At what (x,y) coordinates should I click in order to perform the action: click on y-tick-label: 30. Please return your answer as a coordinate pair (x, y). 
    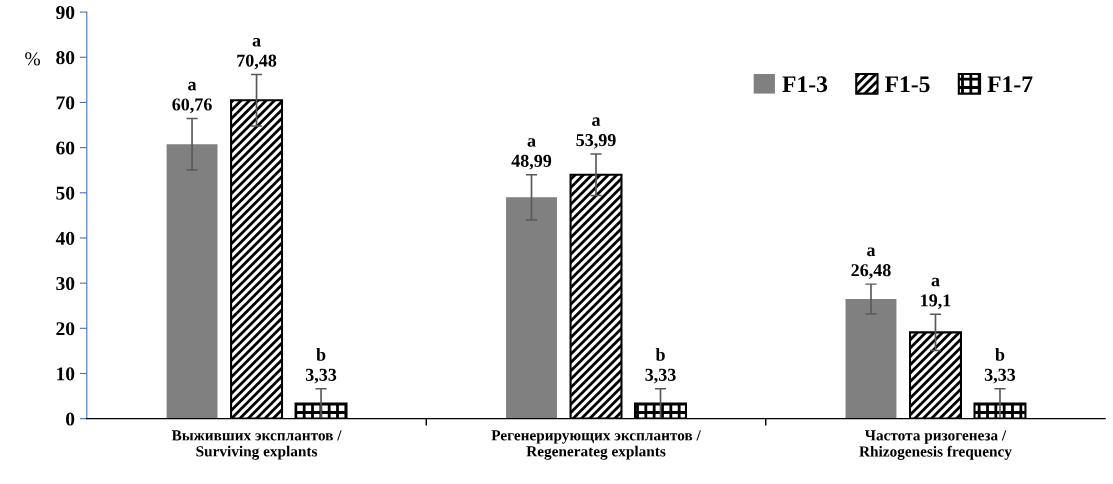
    Looking at the image, I should click on (65, 283).